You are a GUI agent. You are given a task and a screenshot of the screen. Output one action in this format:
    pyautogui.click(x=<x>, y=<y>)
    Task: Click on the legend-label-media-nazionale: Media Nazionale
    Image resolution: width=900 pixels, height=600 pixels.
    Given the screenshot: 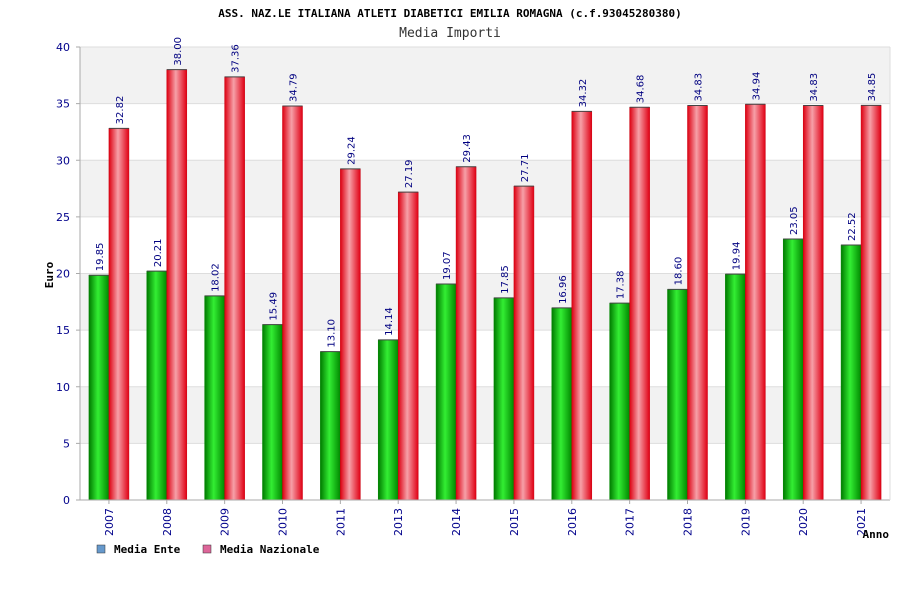 What is the action you would take?
    pyautogui.click(x=270, y=549)
    